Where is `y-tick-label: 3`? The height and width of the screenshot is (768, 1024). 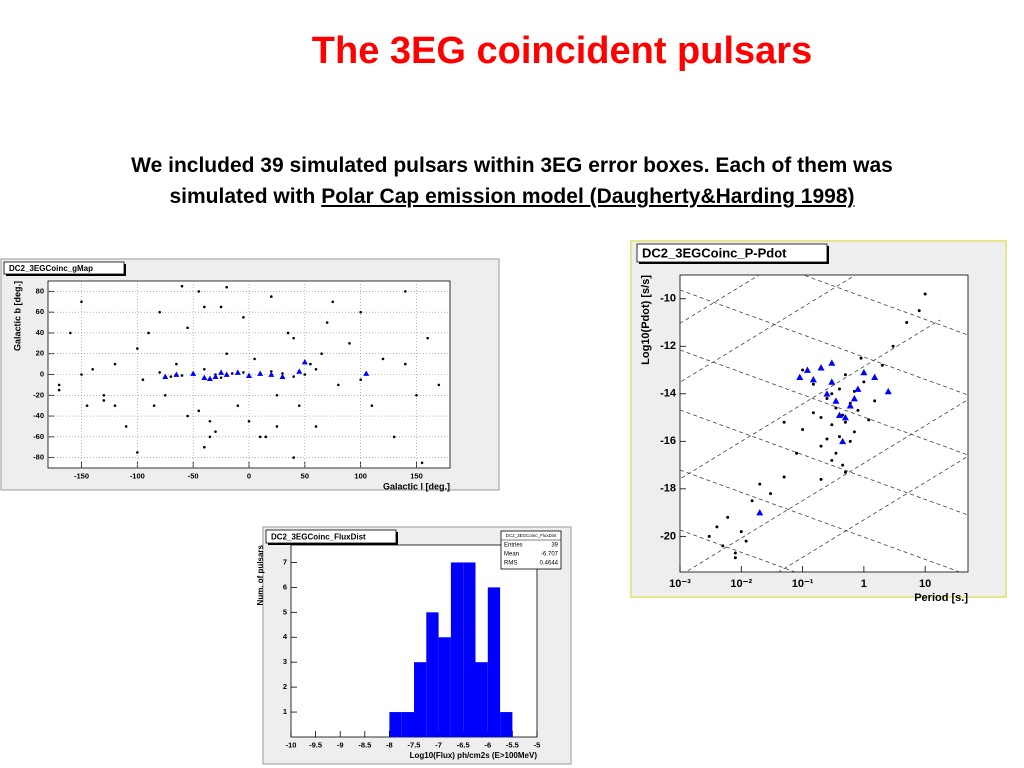
y-tick-label: 3 is located at coordinates (285, 661).